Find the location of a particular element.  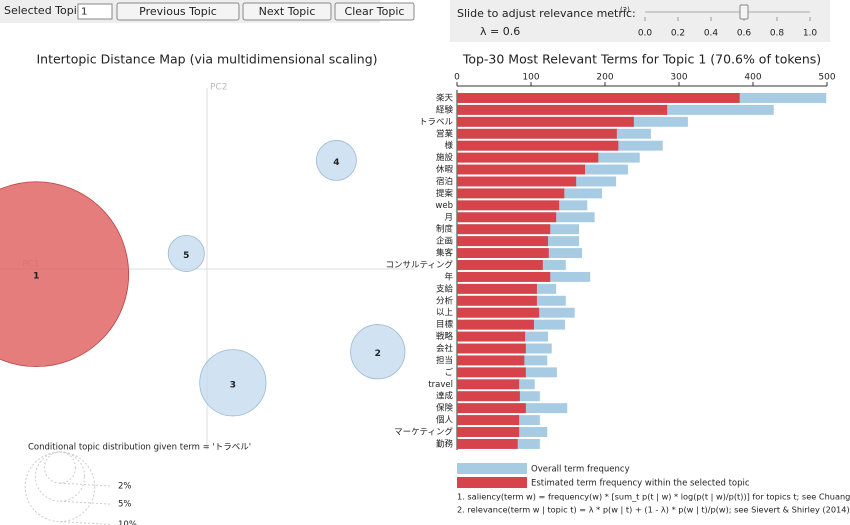

button-label: Clear Topic is located at coordinates (375, 11).